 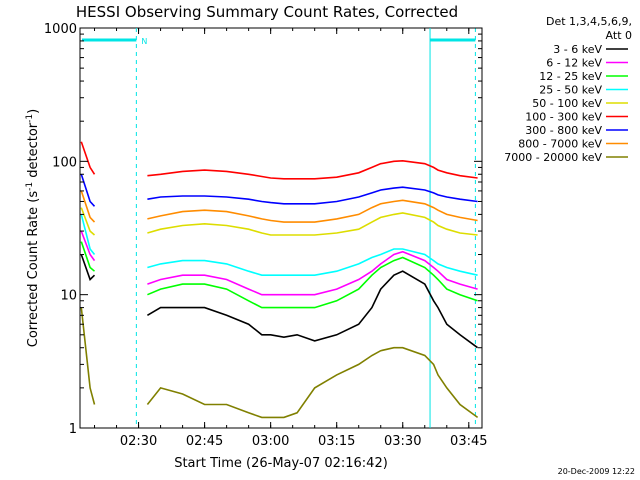 What do you see at coordinates (570, 90) in the screenshot?
I see `legend-entry-label: 25 - 50 keV` at bounding box center [570, 90].